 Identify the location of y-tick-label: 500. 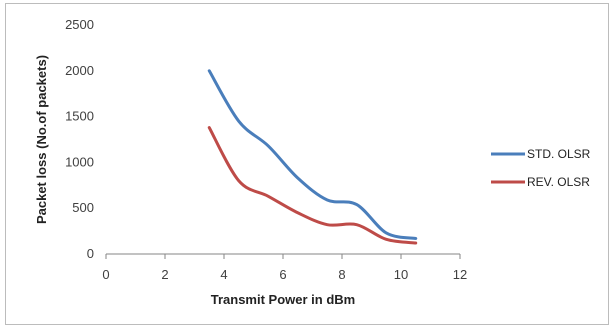
(83, 207).